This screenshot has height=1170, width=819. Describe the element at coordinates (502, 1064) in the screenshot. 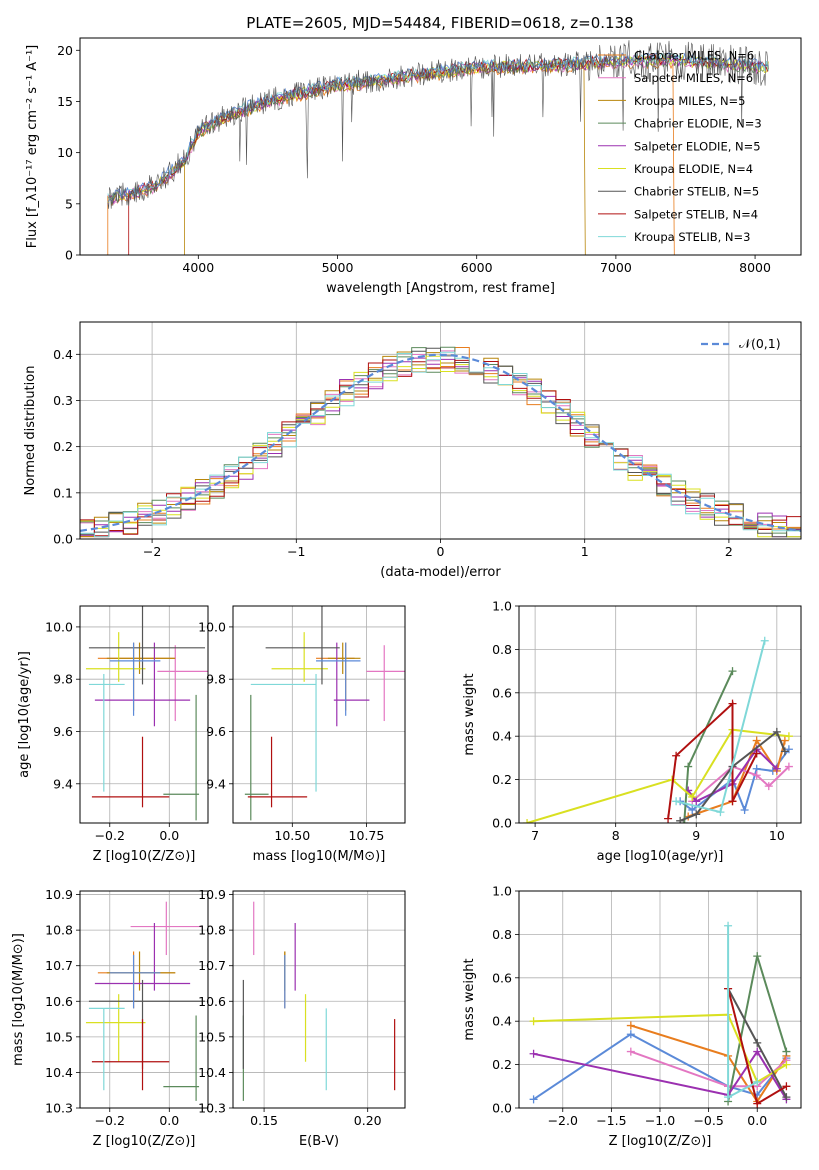

I see `y-tick-label: 0.2` at that location.